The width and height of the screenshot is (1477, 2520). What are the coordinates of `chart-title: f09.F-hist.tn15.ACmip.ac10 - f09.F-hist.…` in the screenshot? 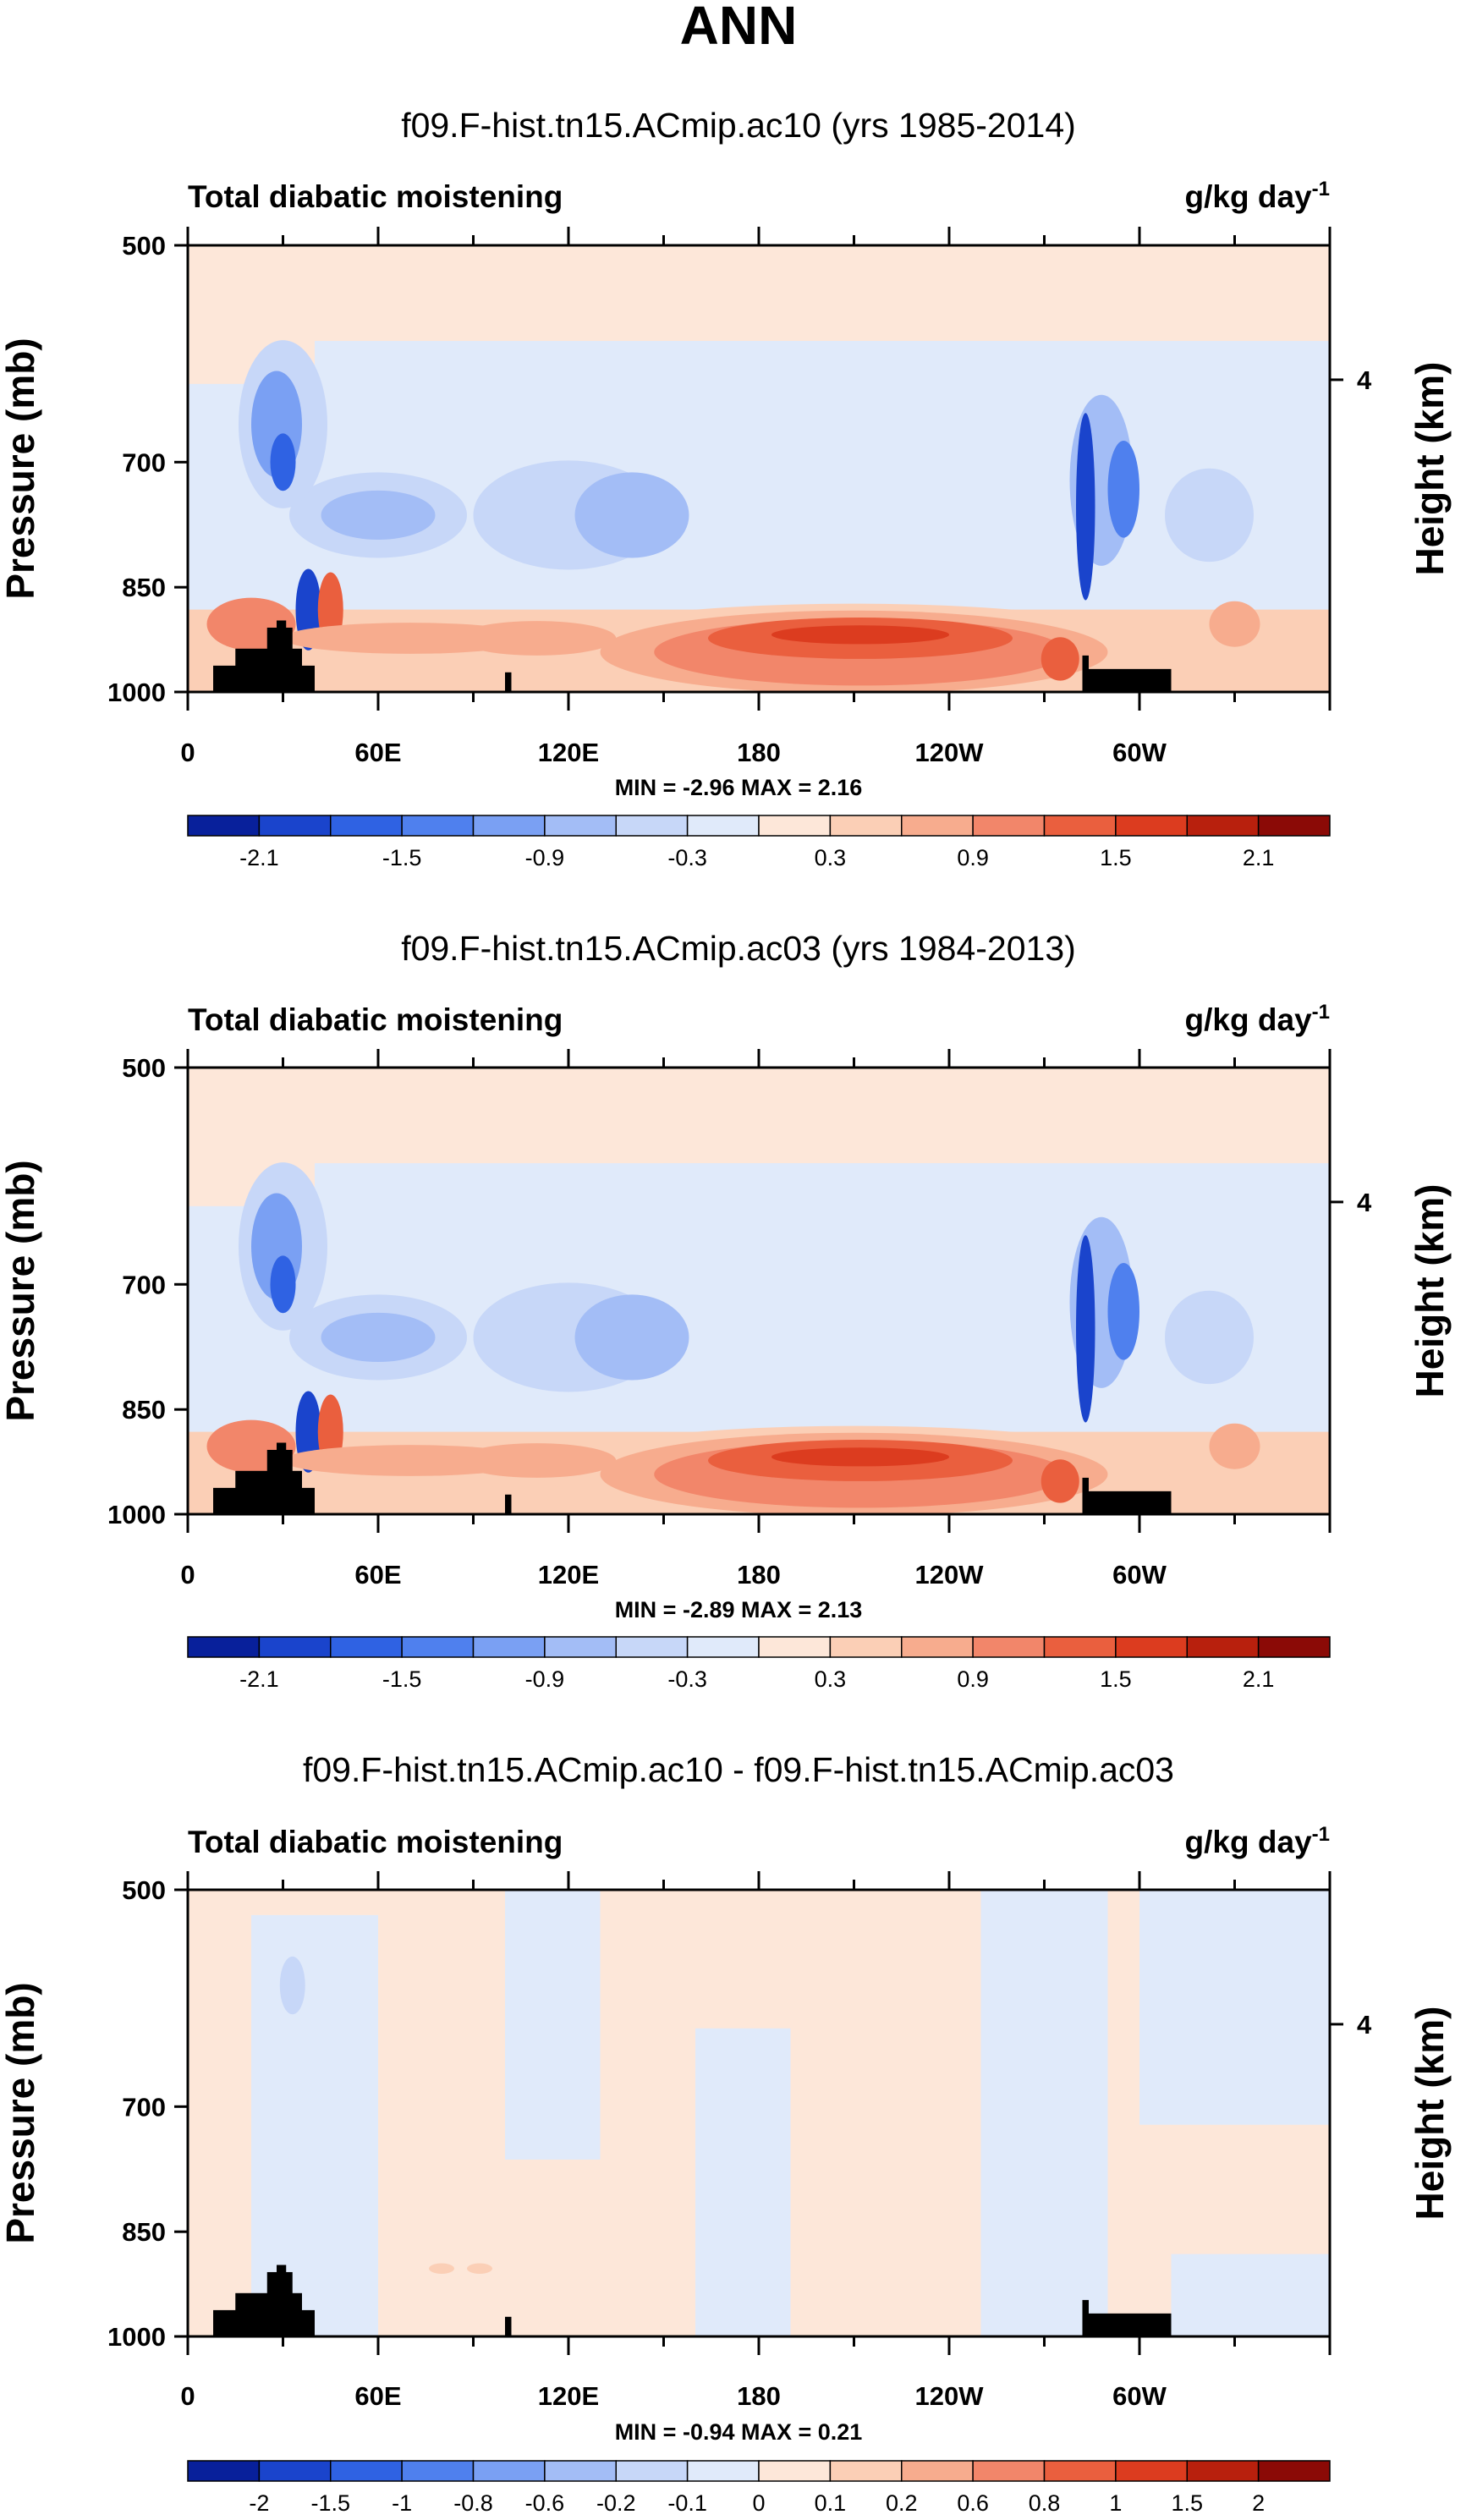 It's located at (738, 1769).